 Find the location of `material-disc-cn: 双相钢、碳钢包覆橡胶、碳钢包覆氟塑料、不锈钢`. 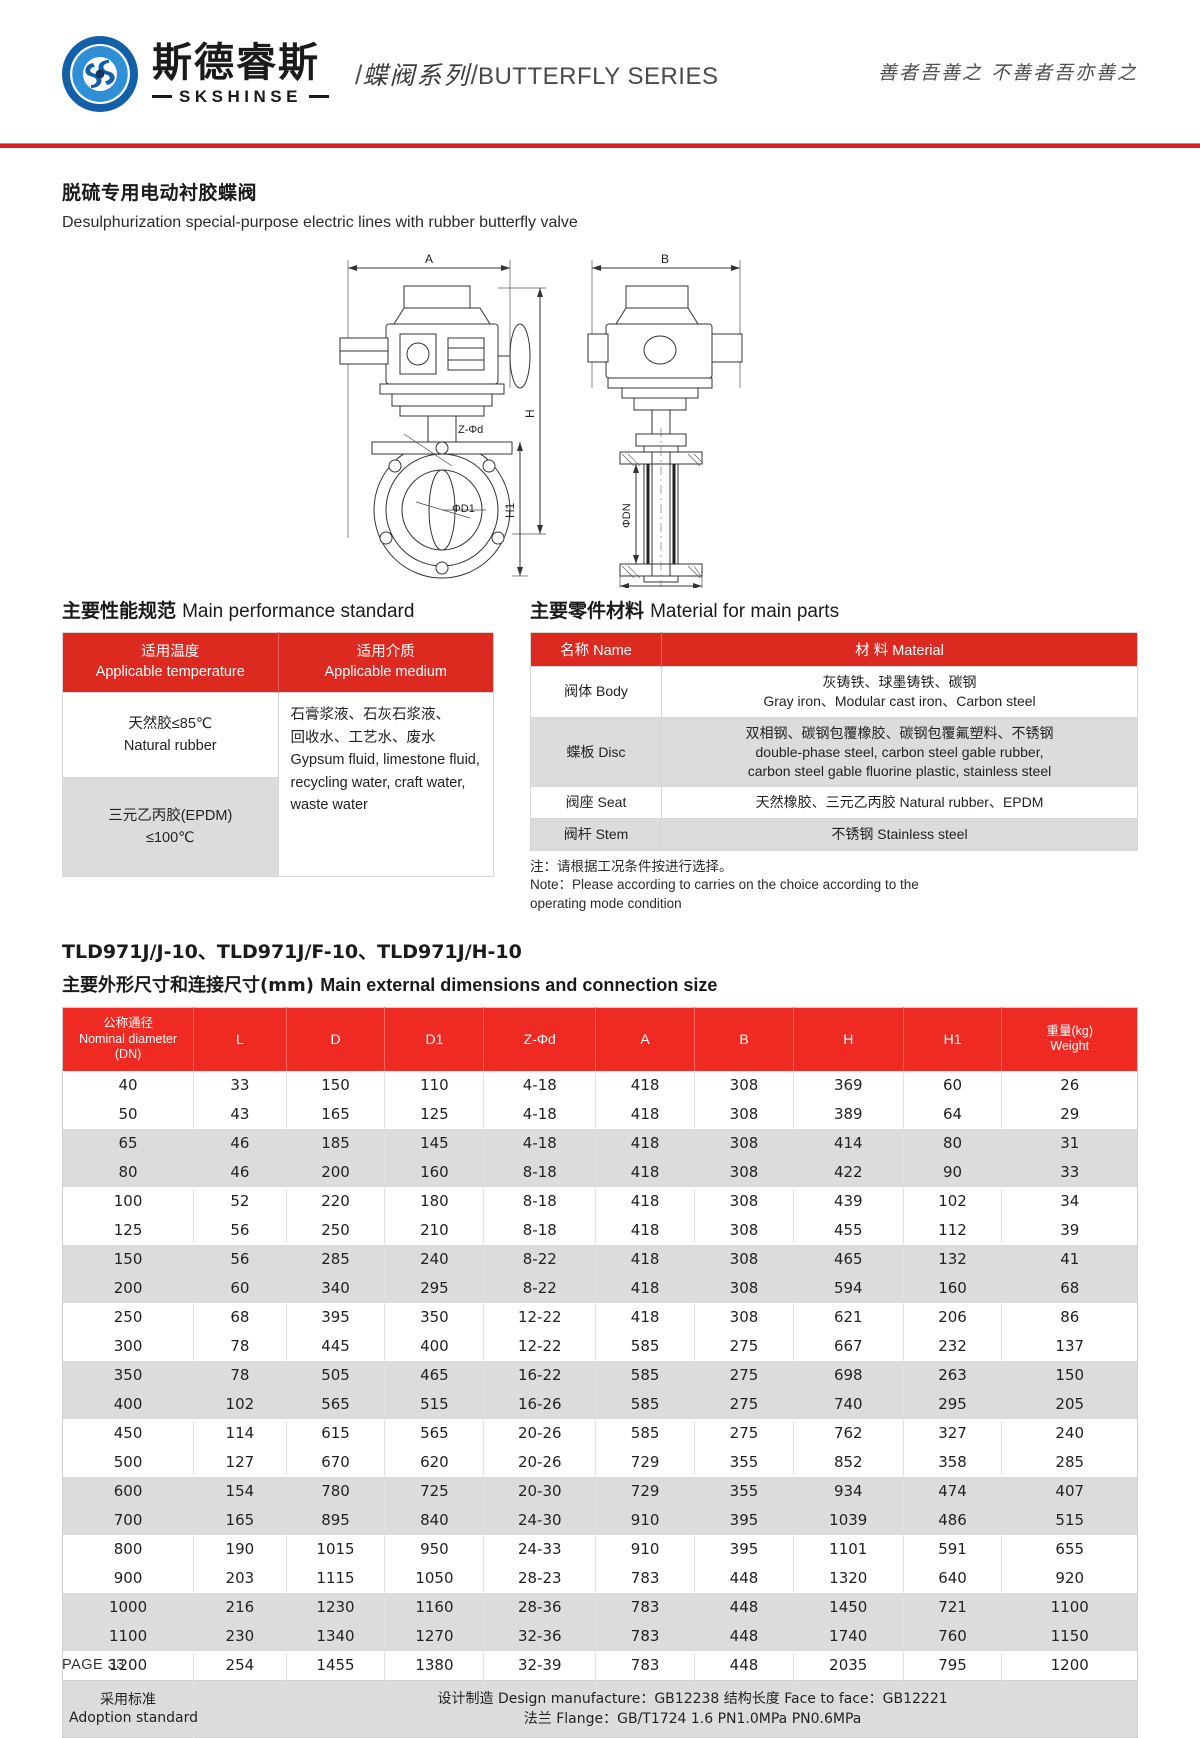

material-disc-cn: 双相钢、碳钢包覆橡胶、碳钢包覆氟塑料、不锈钢 is located at coordinates (899, 732).